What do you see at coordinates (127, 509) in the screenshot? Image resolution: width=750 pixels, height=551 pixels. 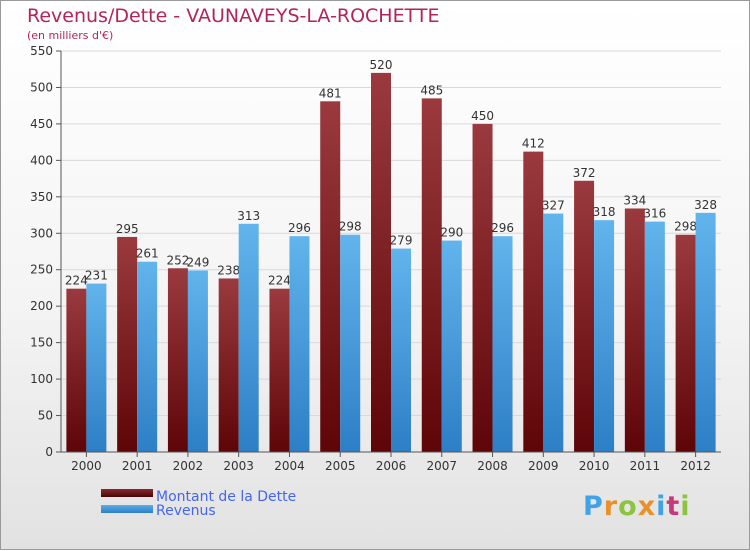 I see `legend-swatch-revenus` at bounding box center [127, 509].